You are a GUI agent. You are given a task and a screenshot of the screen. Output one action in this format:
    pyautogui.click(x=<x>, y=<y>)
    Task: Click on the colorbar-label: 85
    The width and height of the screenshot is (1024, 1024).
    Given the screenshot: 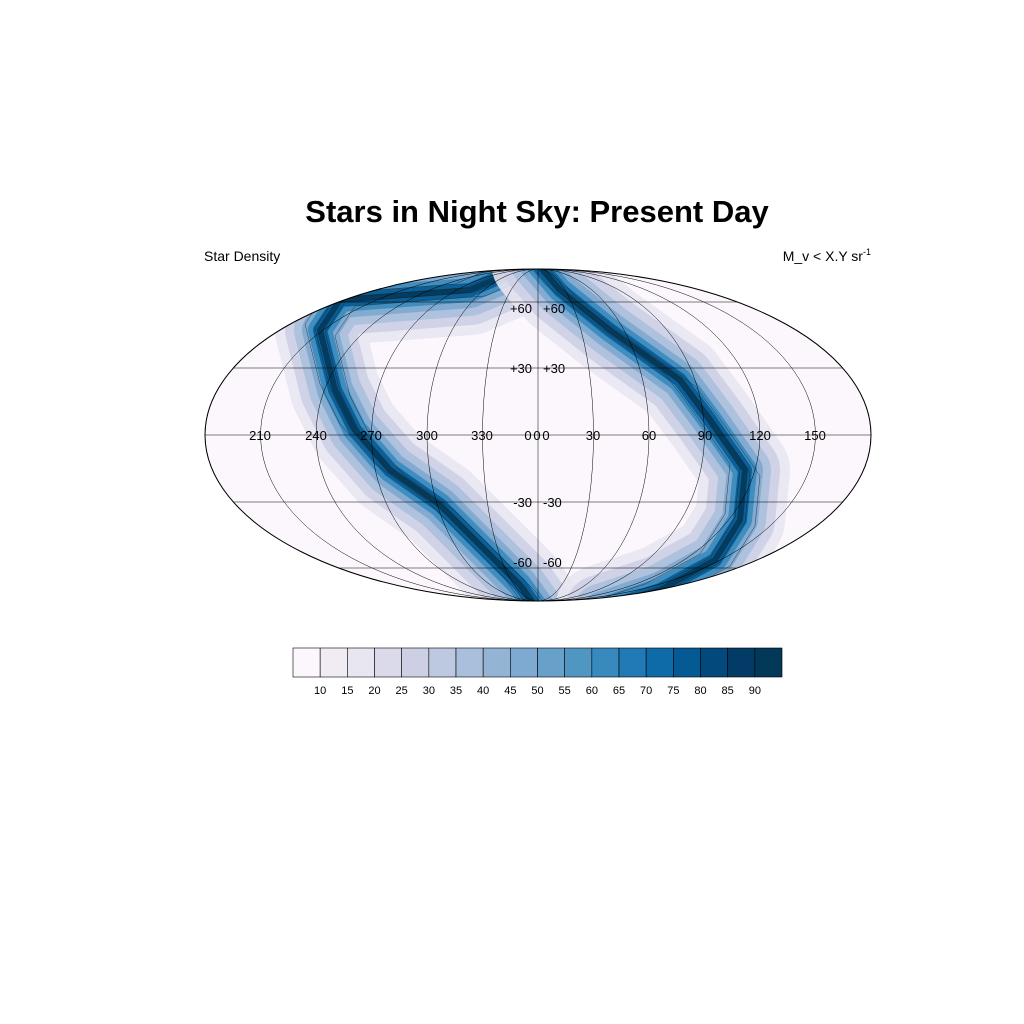 What is the action you would take?
    pyautogui.click(x=728, y=691)
    